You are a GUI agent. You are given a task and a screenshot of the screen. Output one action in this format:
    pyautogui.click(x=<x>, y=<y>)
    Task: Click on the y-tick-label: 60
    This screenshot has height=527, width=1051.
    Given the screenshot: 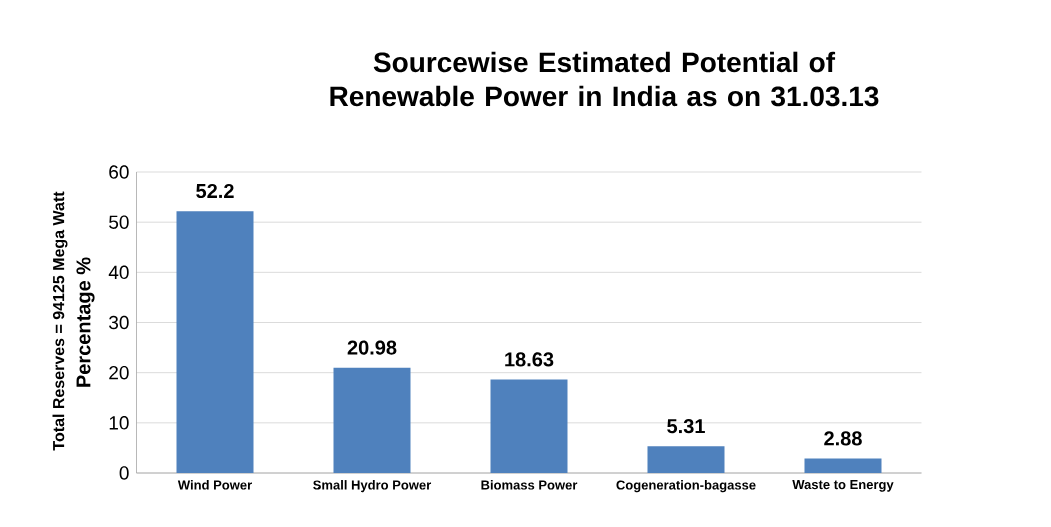 What is the action you would take?
    pyautogui.click(x=119, y=172)
    